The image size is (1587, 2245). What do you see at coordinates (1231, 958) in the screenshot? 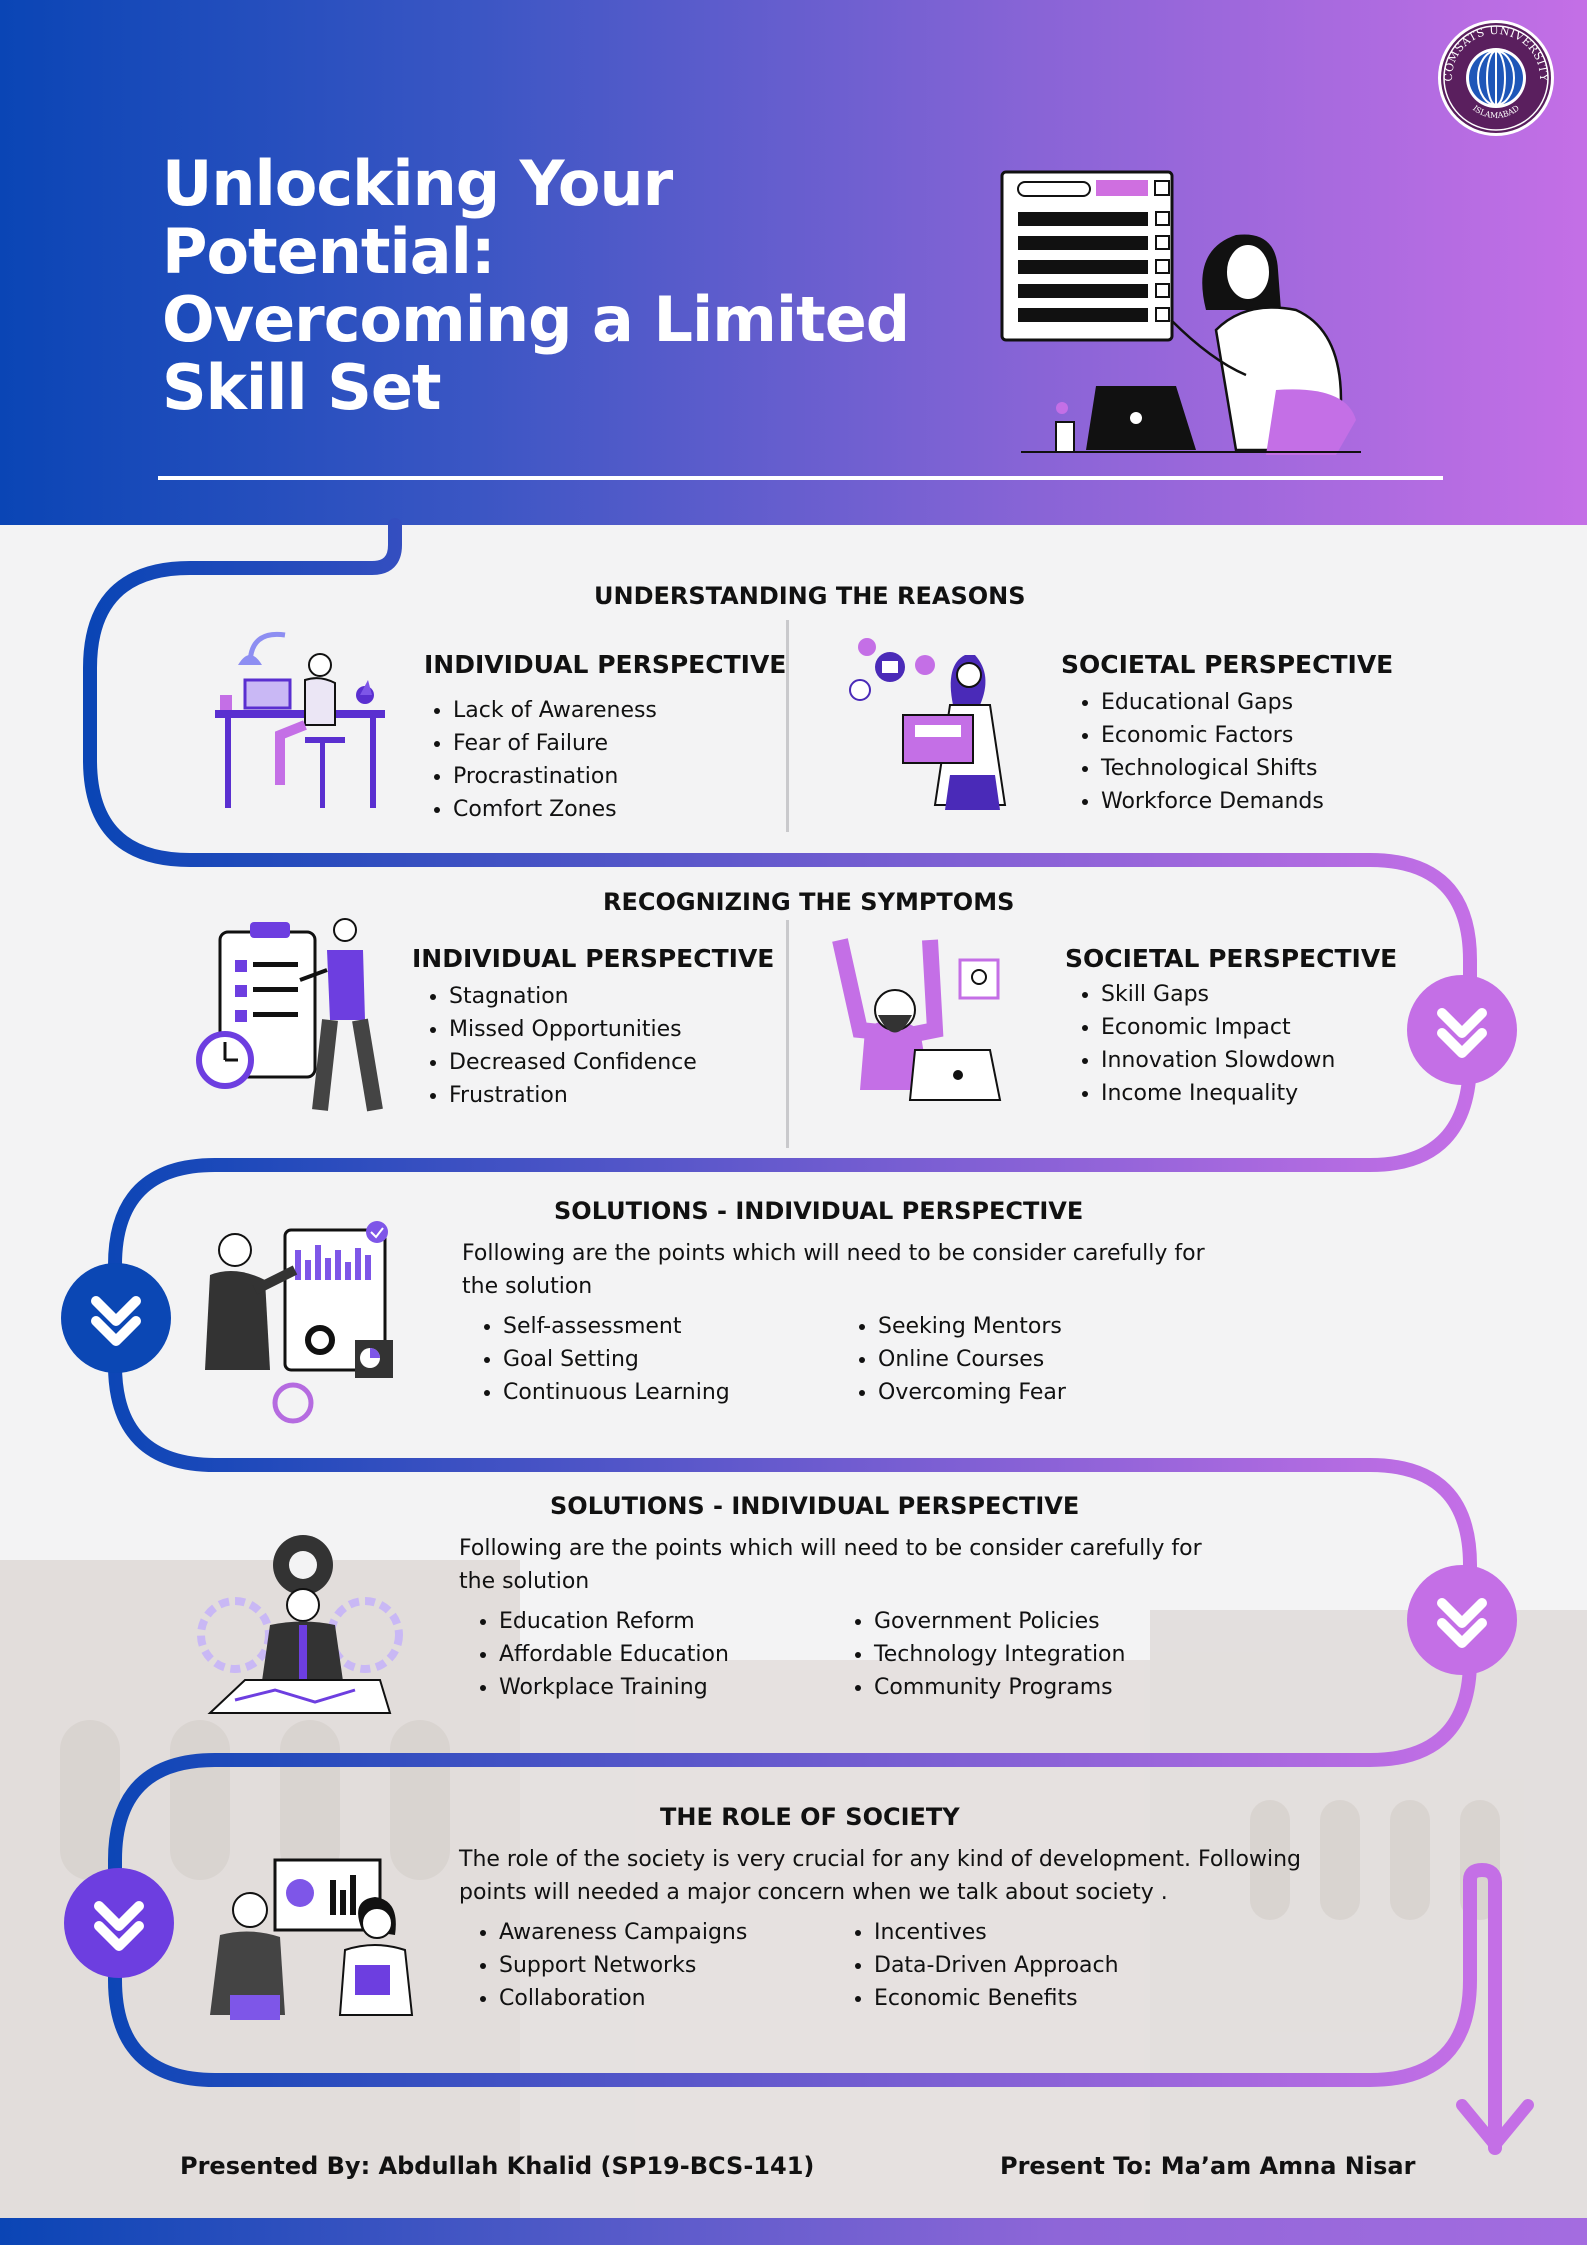
I see `symptoms-societal-heading: SOCIETAL PERSPECTIVE` at bounding box center [1231, 958].